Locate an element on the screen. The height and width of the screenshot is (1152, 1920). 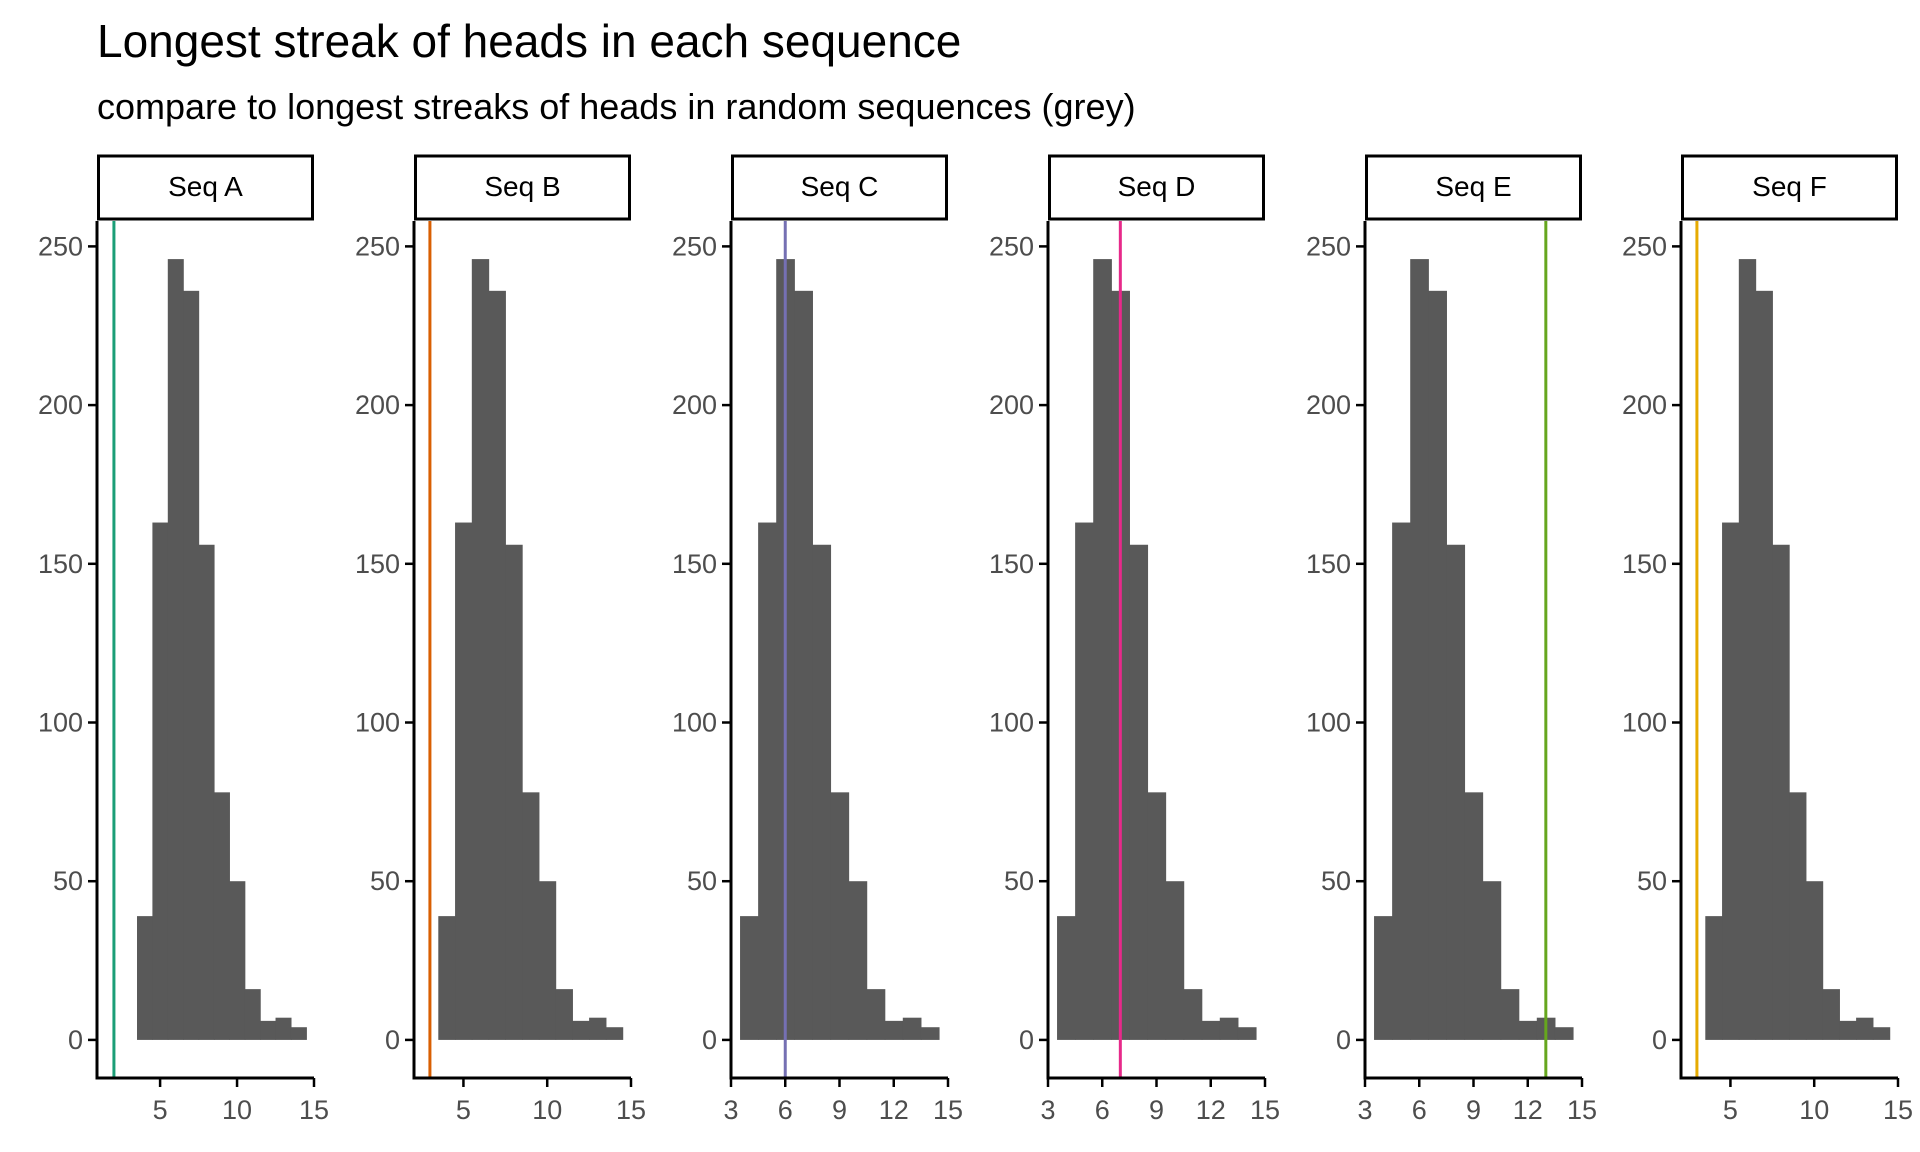
panel-seq-b: Seq B 0 50 100 150 200 250 5 10 15 is located at coordinates (500, 639).